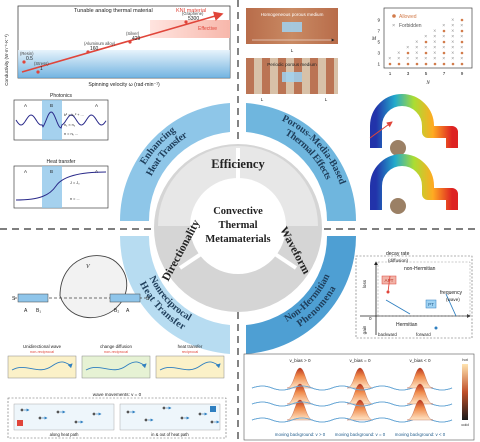 This screenshot has width=480, height=442. What do you see at coordinates (410, 26) in the screenshot?
I see `legend-forbidden: Forbidden` at bounding box center [410, 26].